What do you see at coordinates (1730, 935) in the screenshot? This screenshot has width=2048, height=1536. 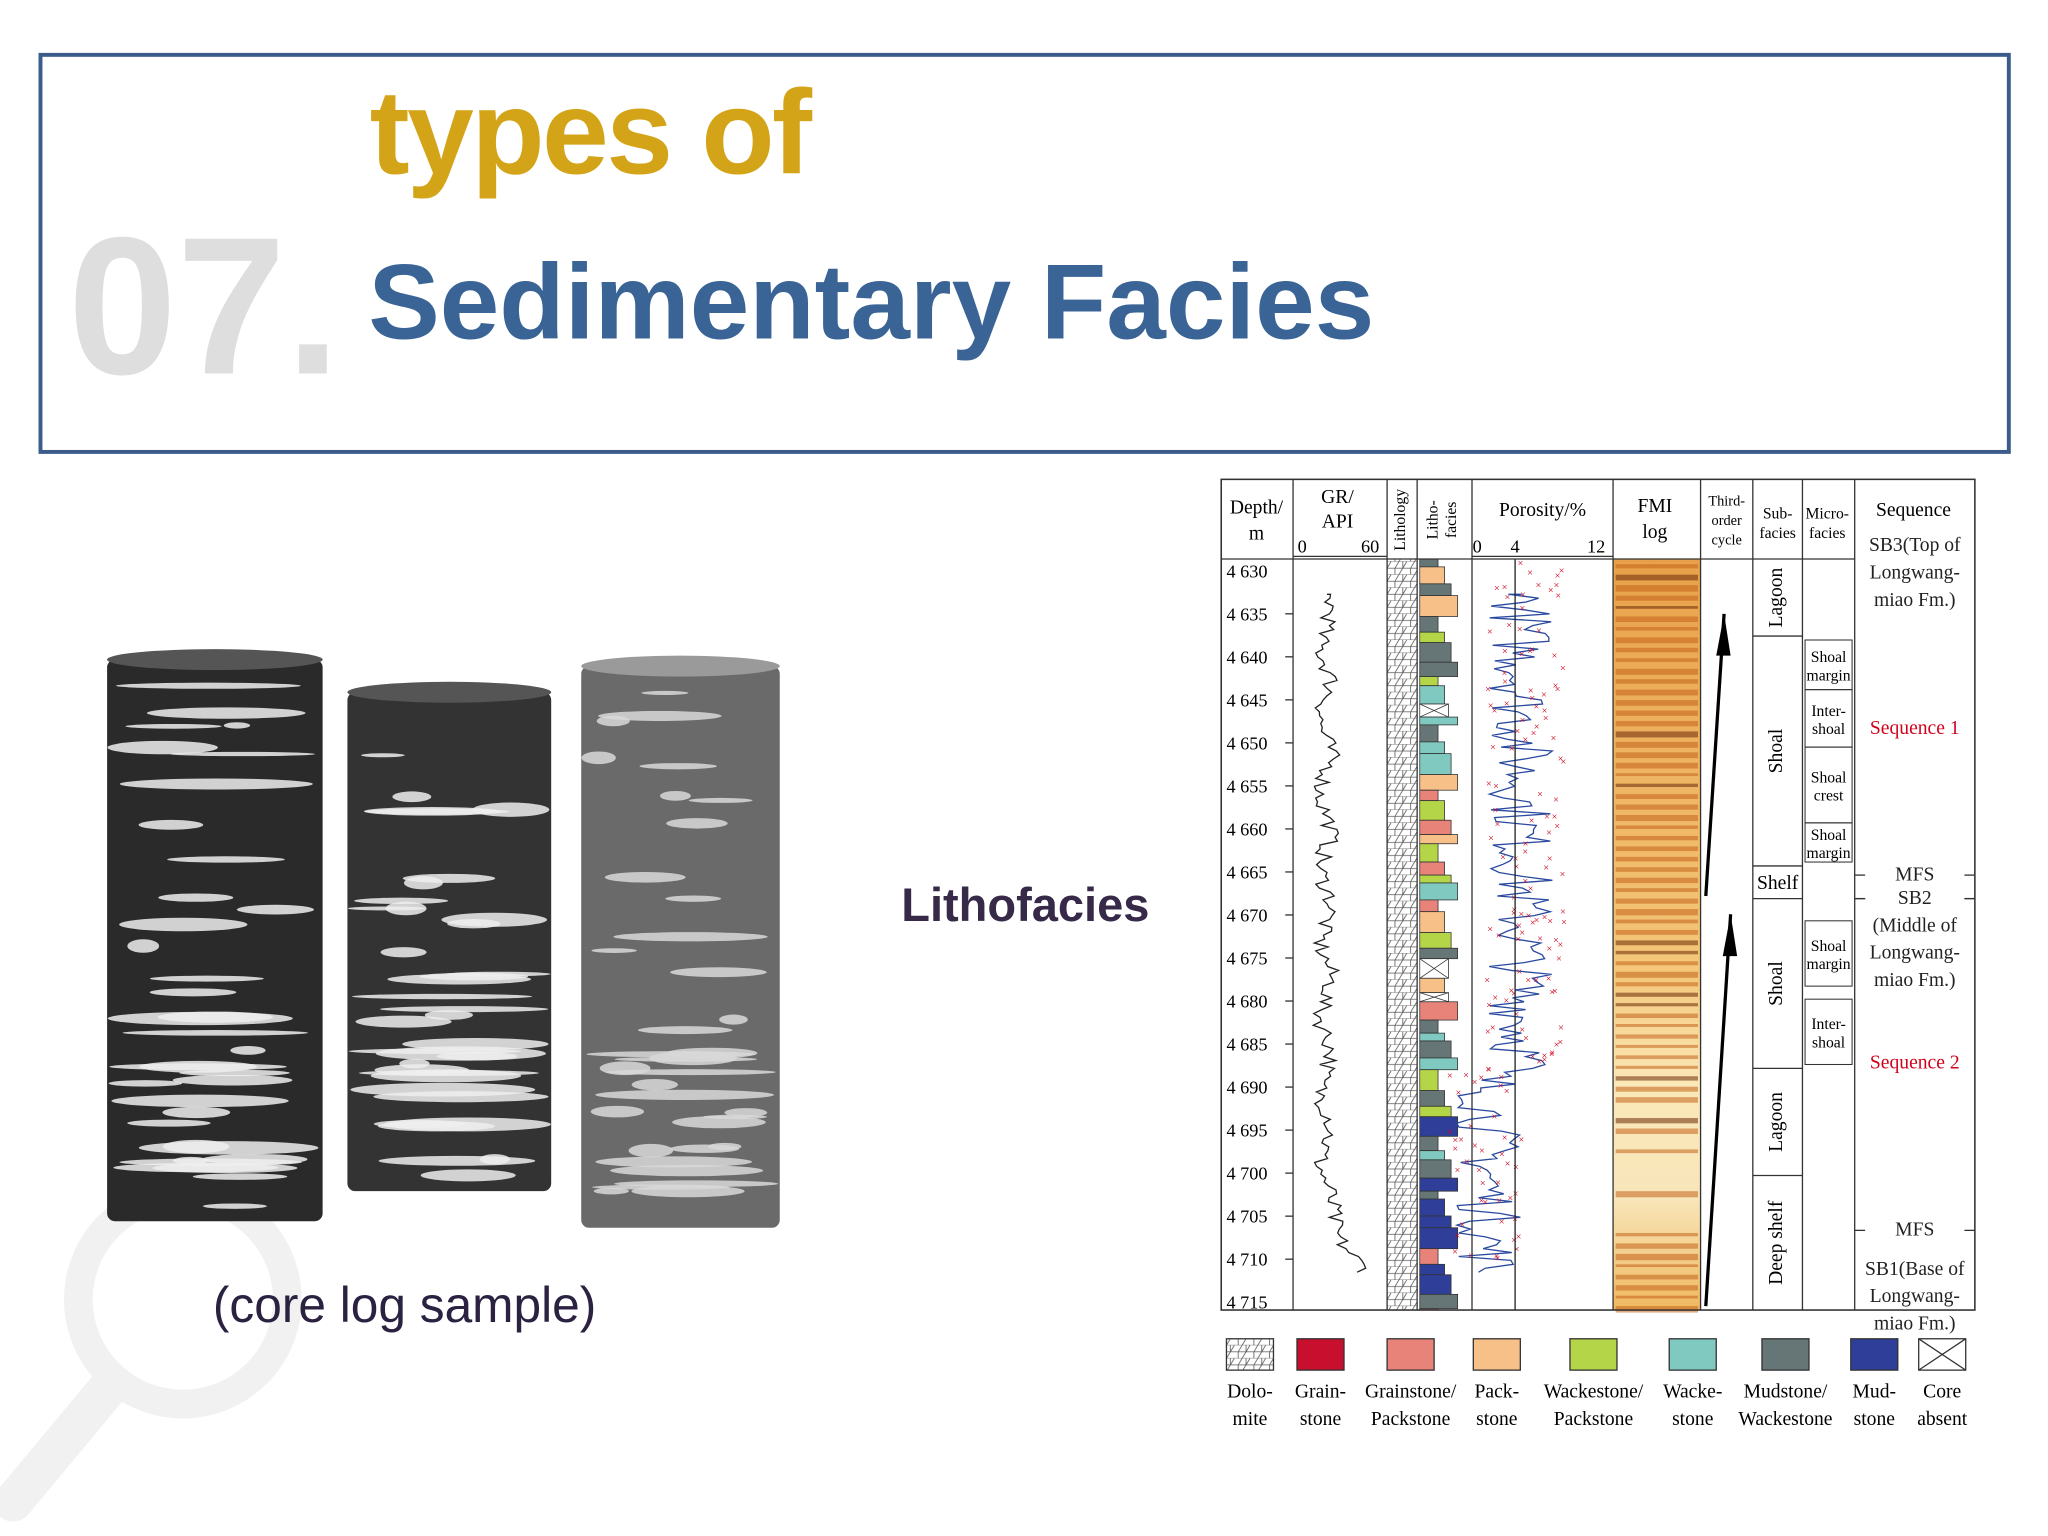 I see `cycle-arrowhead` at bounding box center [1730, 935].